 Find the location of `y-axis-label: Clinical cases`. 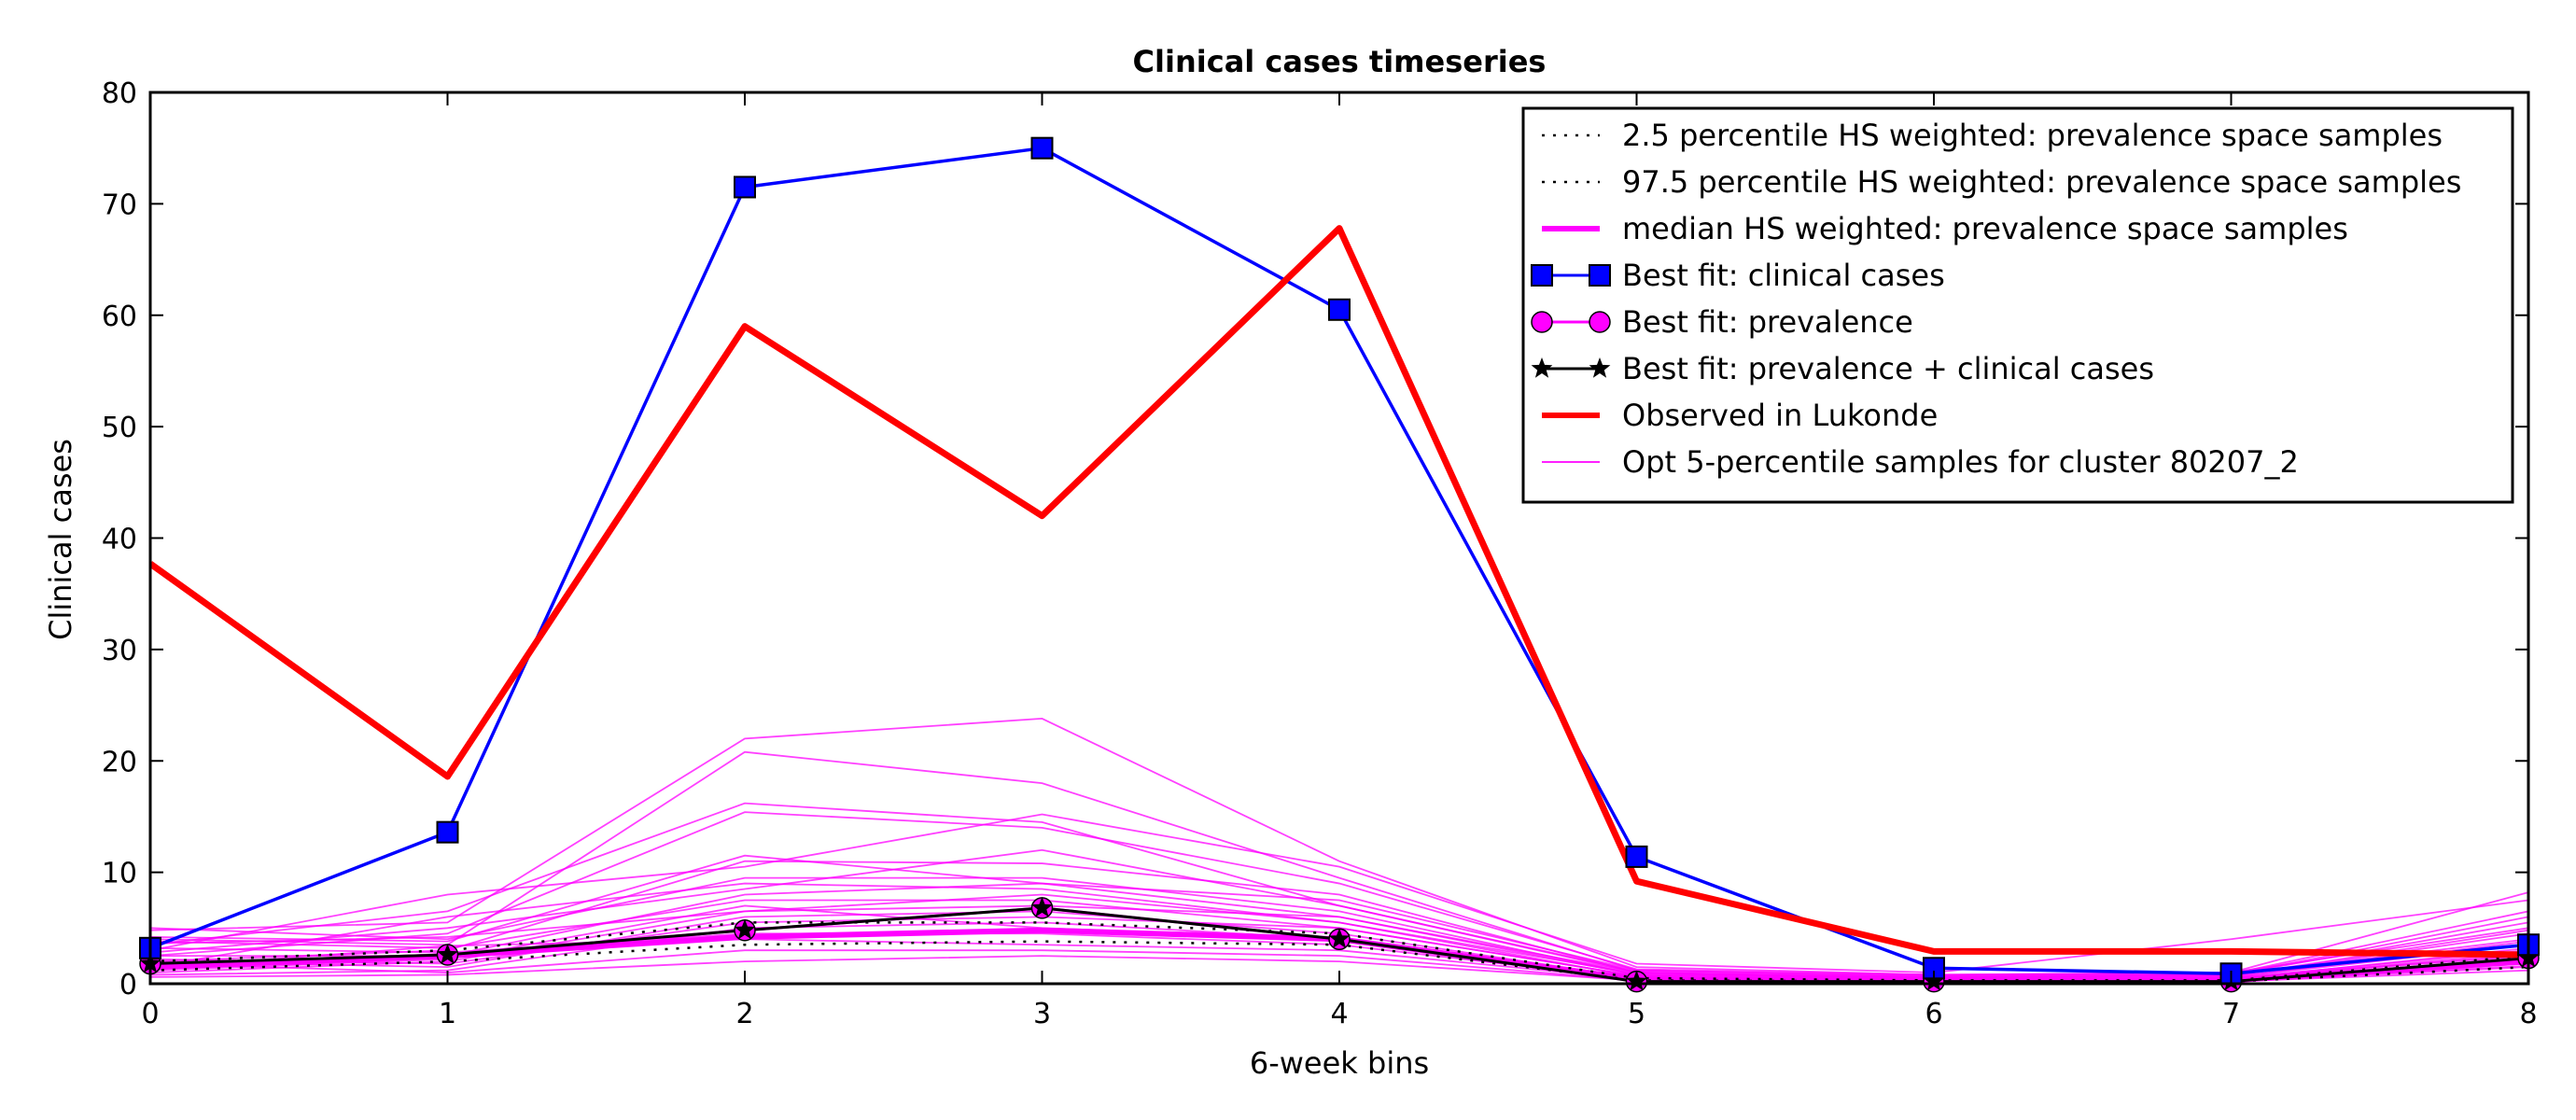

y-axis-label: Clinical cases is located at coordinates (60, 539).